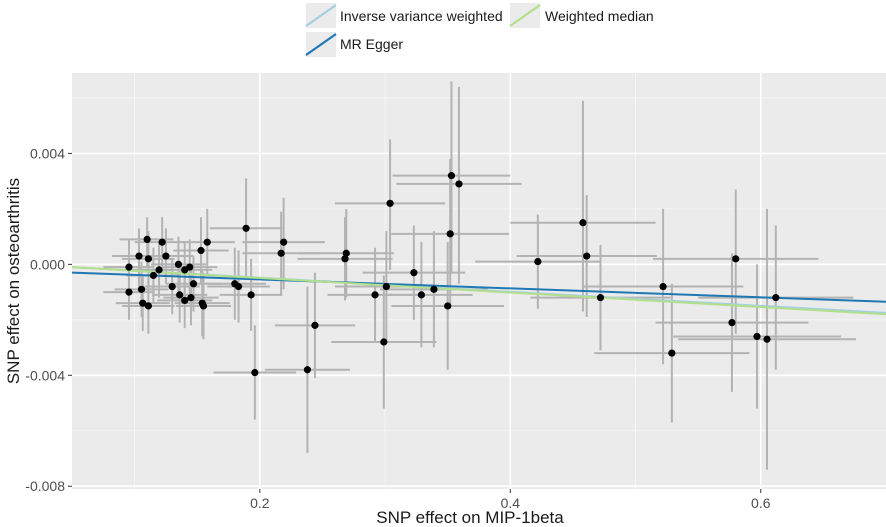 Image resolution: width=886 pixels, height=527 pixels. I want to click on y-axis-ticks: 0.004 0.000 -0.004 -0.008, so click(48, 319).